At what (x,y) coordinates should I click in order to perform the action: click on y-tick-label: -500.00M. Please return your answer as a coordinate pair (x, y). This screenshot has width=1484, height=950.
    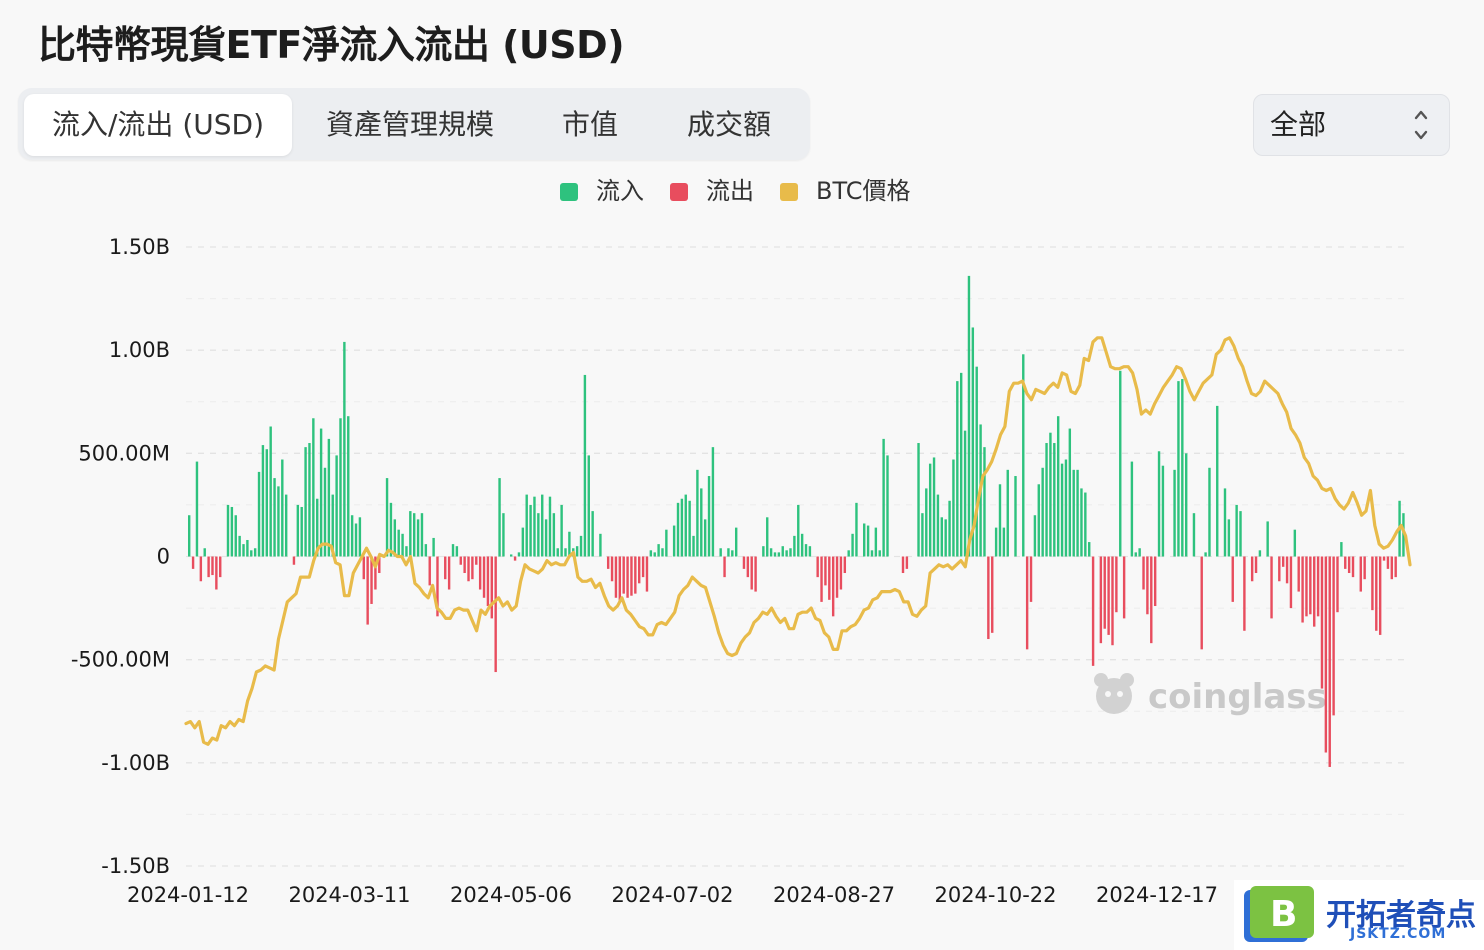
    Looking at the image, I should click on (120, 660).